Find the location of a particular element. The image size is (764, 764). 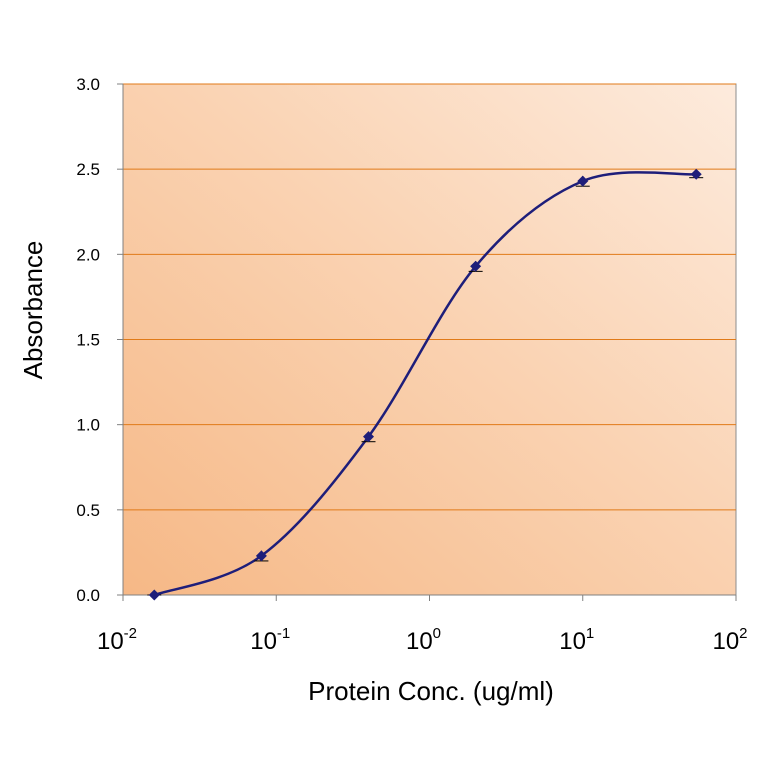

y-tick-label: 2.0 is located at coordinates (88, 254).